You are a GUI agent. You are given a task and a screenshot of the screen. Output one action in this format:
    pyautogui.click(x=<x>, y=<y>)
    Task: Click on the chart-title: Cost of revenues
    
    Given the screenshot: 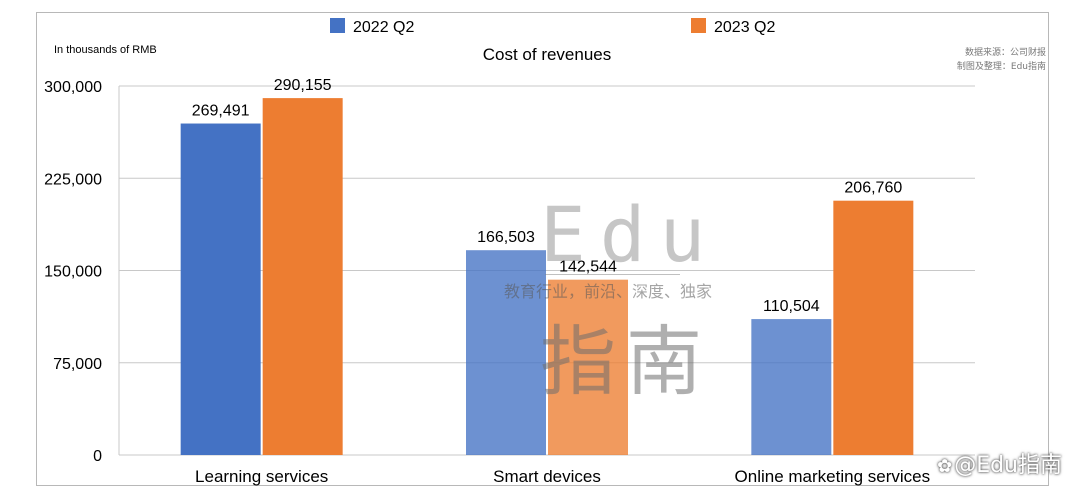 What is the action you would take?
    pyautogui.click(x=547, y=54)
    